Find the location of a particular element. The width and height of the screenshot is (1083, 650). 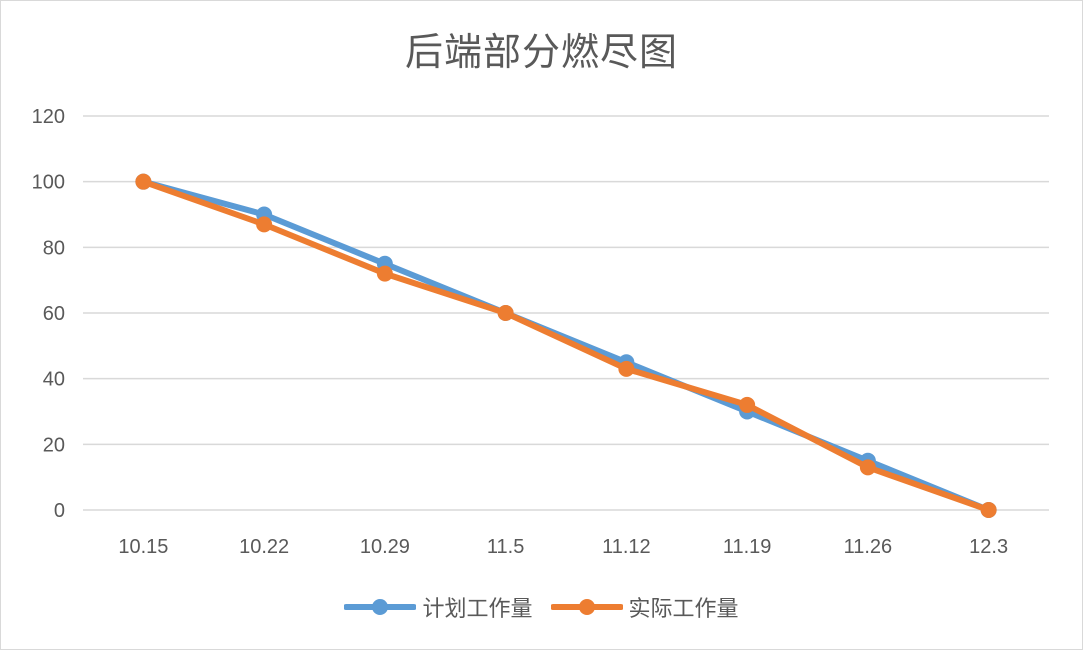

legend-label: 计划工作量 is located at coordinates (477, 609).